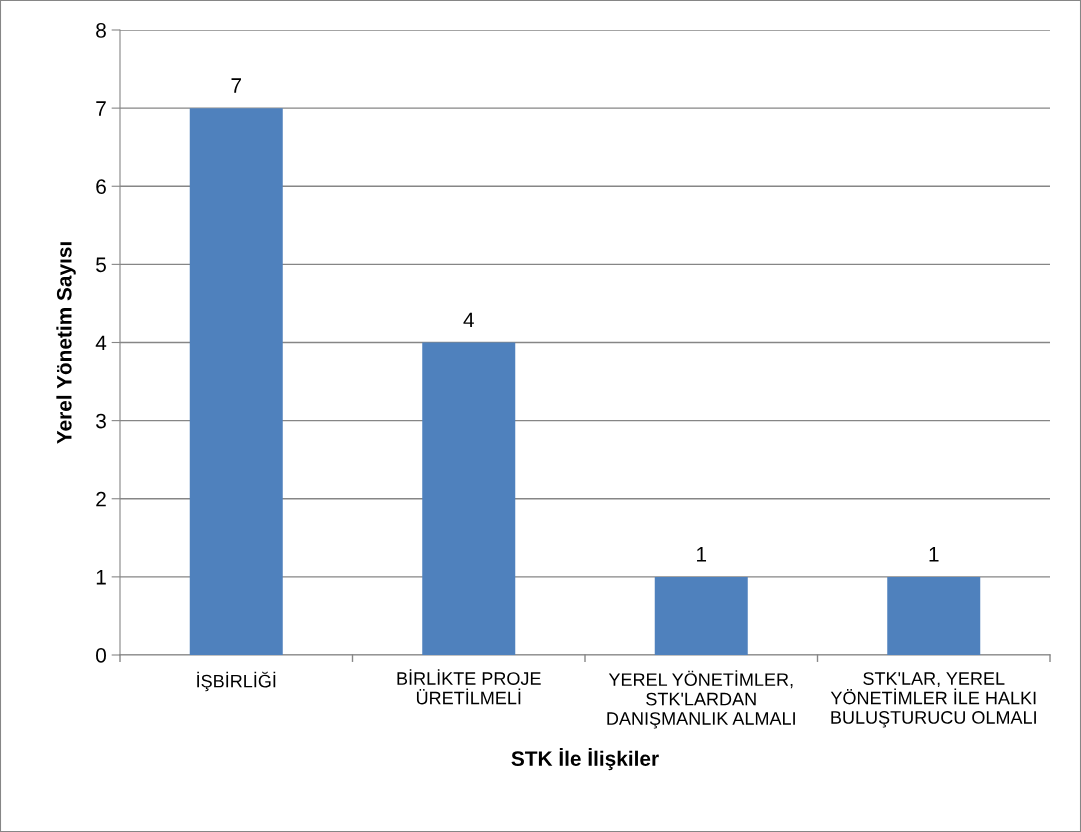 Image resolution: width=1081 pixels, height=832 pixels. Describe the element at coordinates (701, 699) in the screenshot. I see `x-tick-label: YEREL YÖNETİMLER, STK'LARDAN DANIŞMANLIK ALMALI` at that location.